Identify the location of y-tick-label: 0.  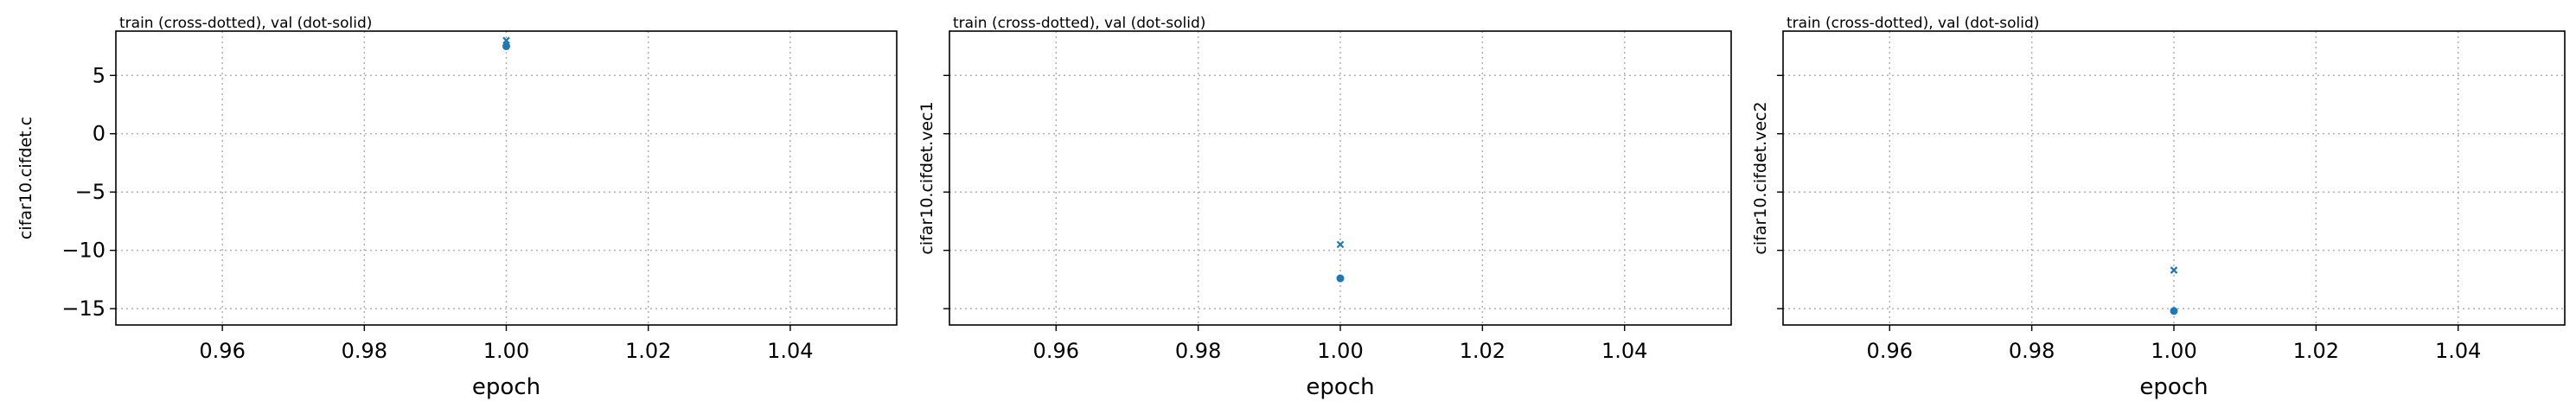
(99, 134).